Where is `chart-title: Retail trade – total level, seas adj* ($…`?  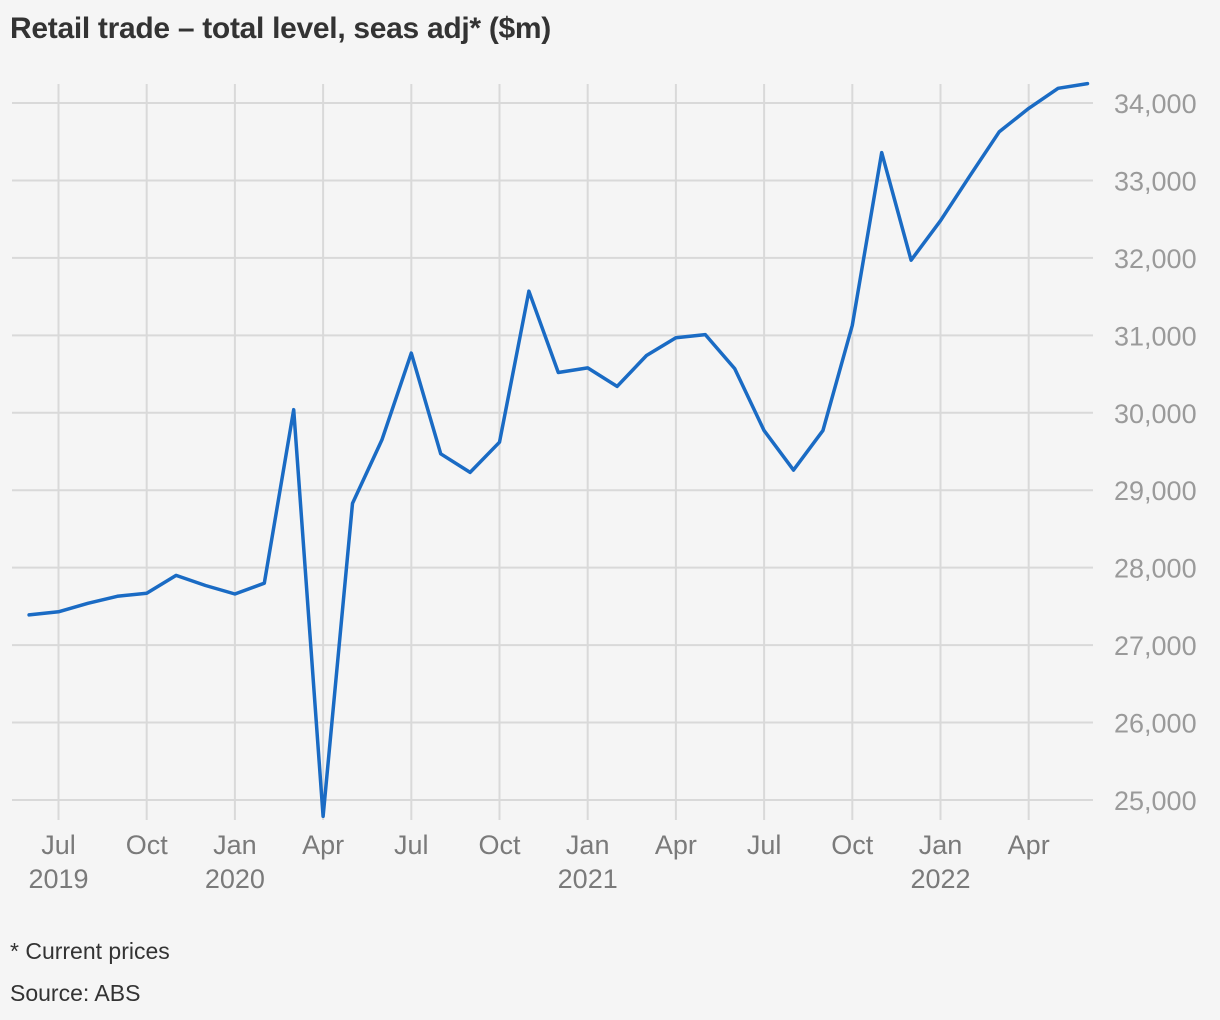
chart-title: Retail trade – total level, seas adj* ($… is located at coordinates (280, 28).